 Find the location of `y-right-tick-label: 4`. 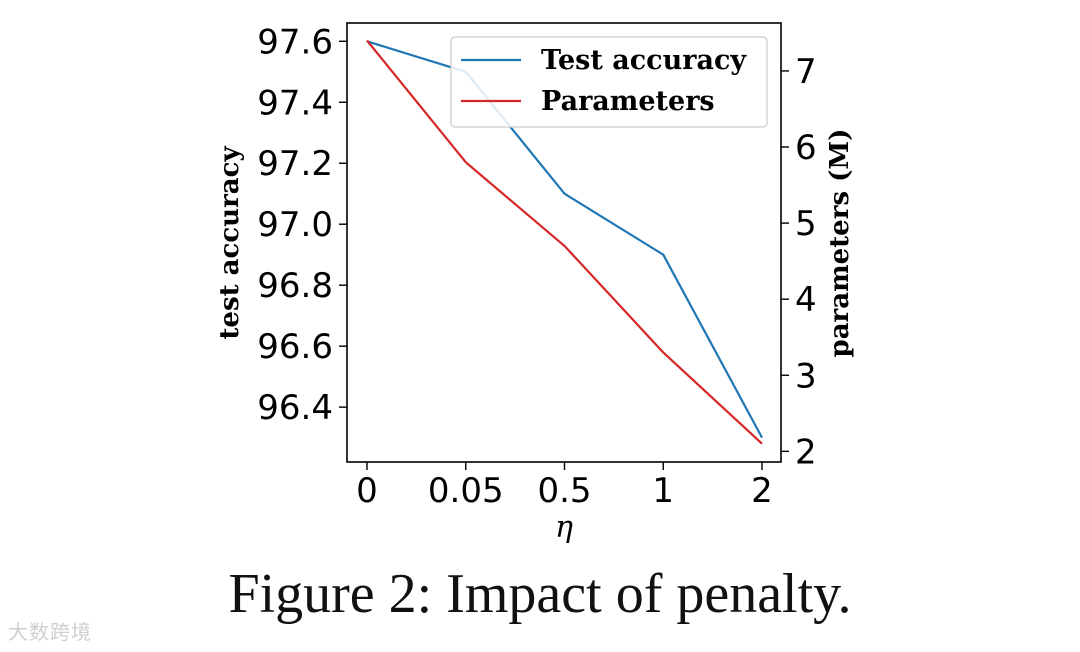

y-right-tick-label: 4 is located at coordinates (806, 300).